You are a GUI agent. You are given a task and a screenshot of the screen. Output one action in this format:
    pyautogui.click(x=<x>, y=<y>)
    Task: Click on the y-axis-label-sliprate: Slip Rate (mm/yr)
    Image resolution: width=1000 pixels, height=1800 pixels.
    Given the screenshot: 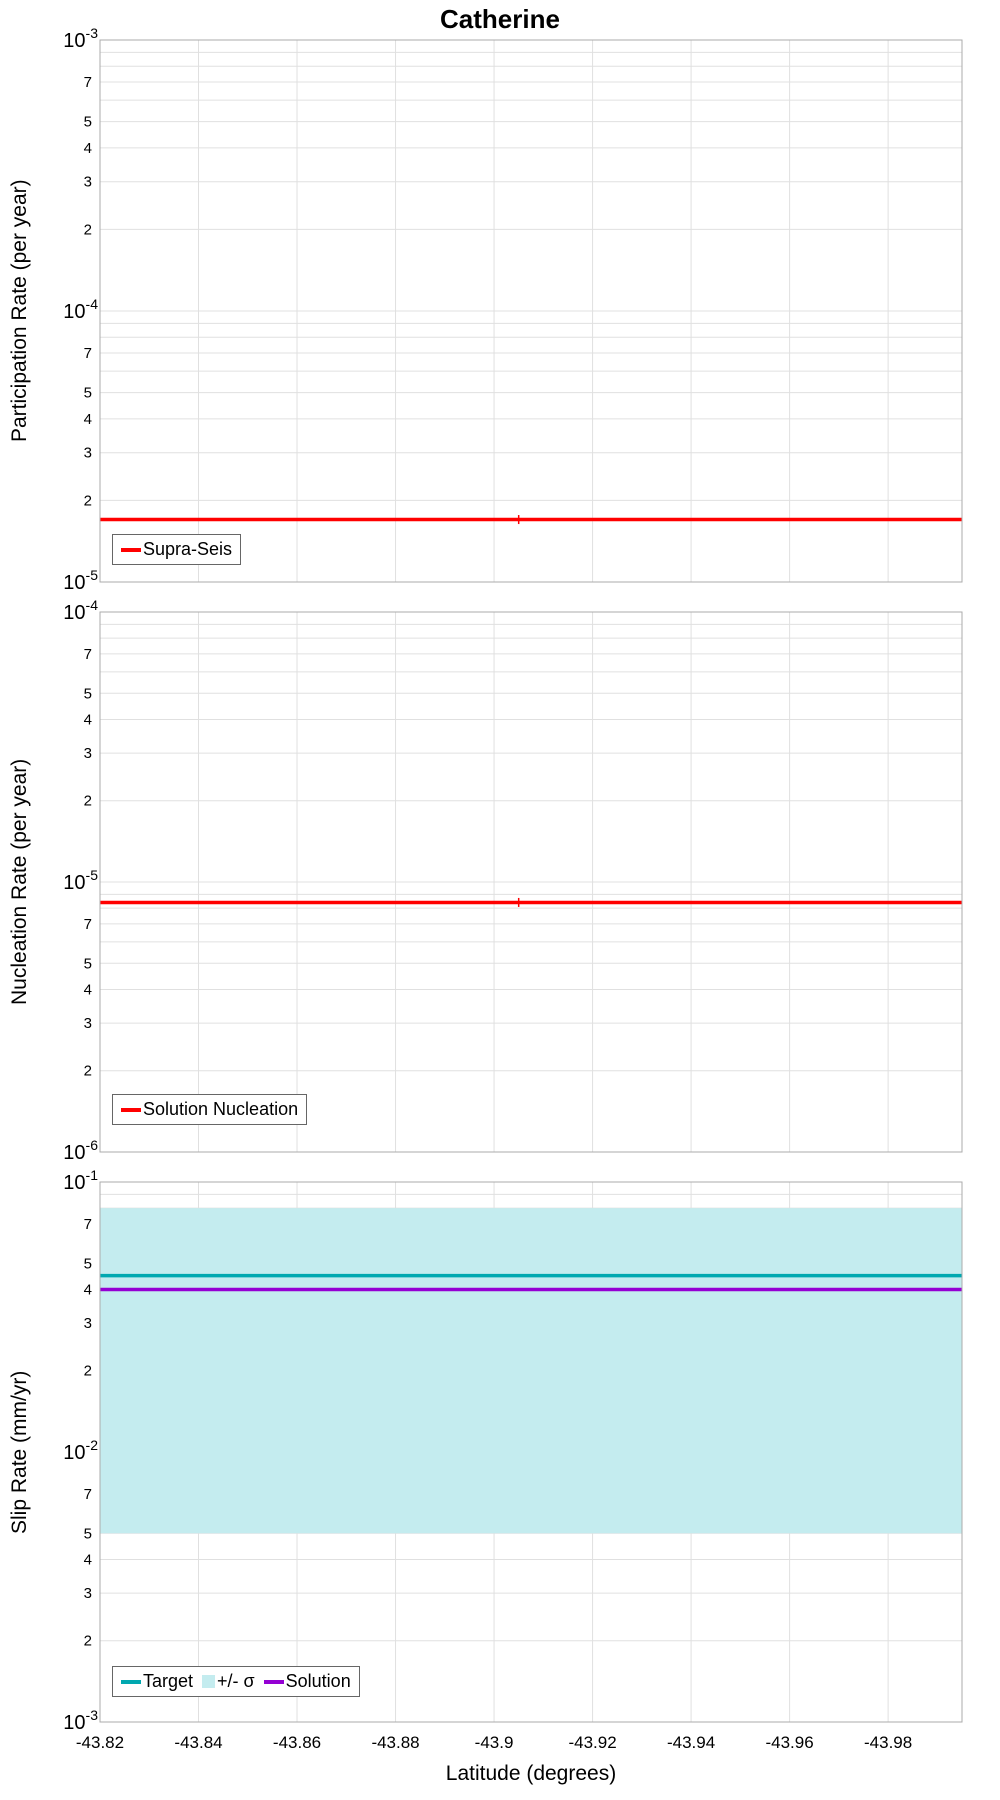 What is the action you would take?
    pyautogui.click(x=19, y=1452)
    